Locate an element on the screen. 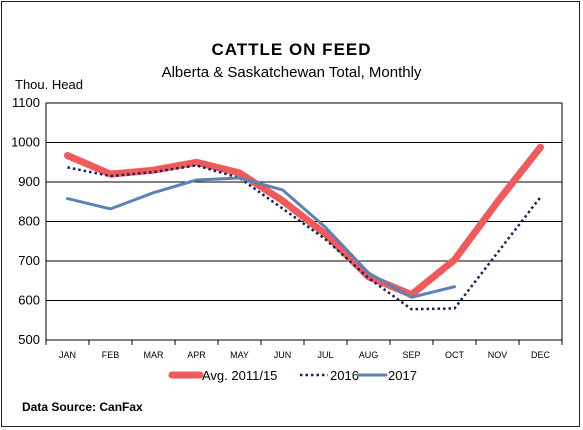  x-tick-label: JAN is located at coordinates (67, 355).